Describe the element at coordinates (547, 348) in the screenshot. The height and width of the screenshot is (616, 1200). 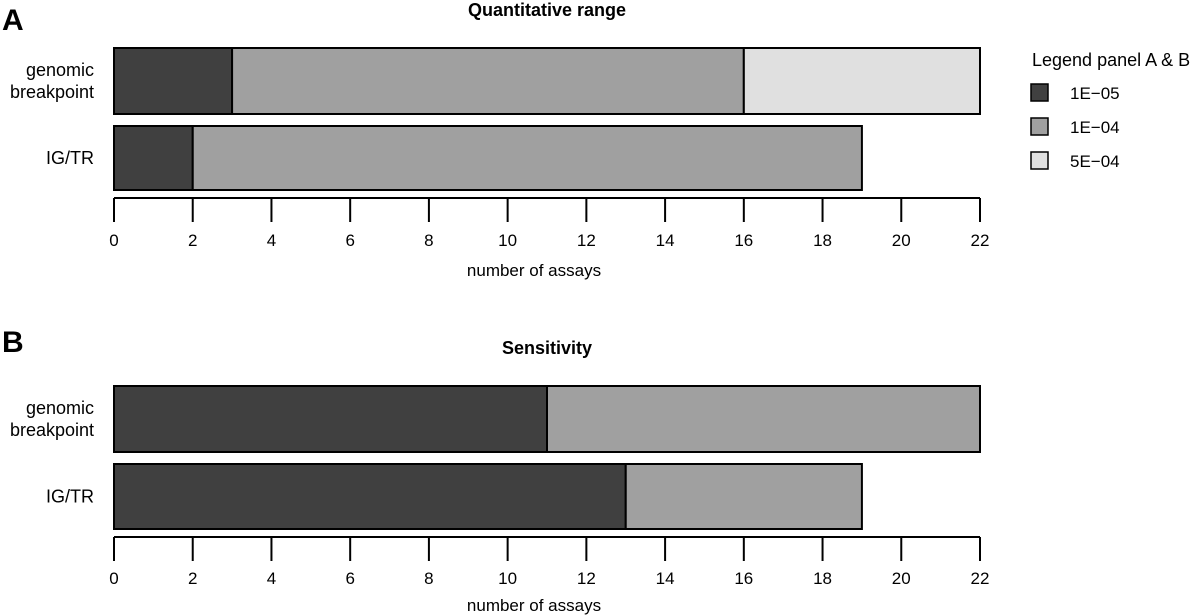
I see `panel-title: Sensitivity` at that location.